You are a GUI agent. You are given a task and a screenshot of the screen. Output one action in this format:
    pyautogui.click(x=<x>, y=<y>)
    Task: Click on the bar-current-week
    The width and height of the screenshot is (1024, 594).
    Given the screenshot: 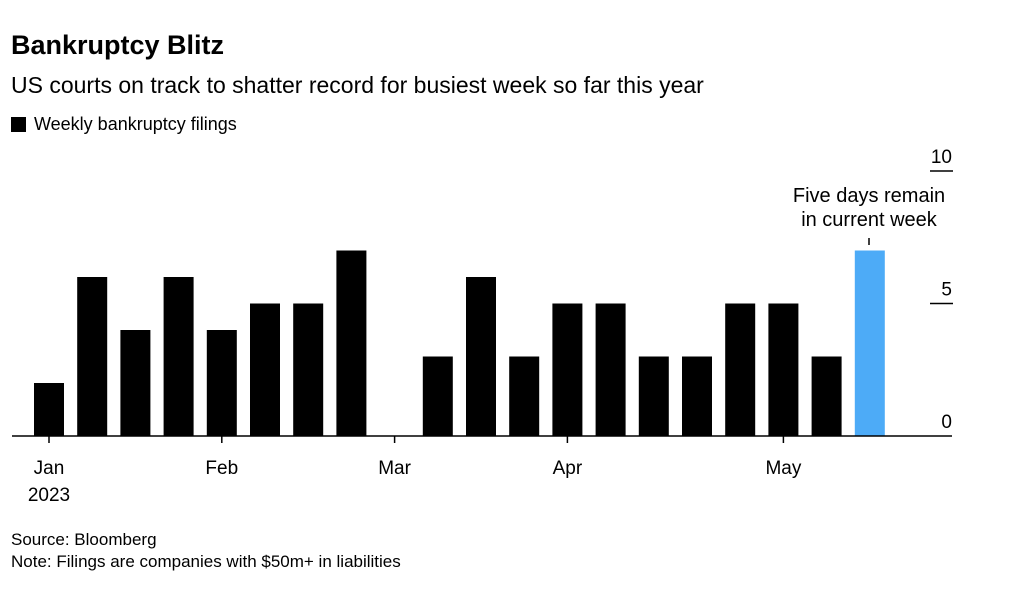 What is the action you would take?
    pyautogui.click(x=869, y=343)
    